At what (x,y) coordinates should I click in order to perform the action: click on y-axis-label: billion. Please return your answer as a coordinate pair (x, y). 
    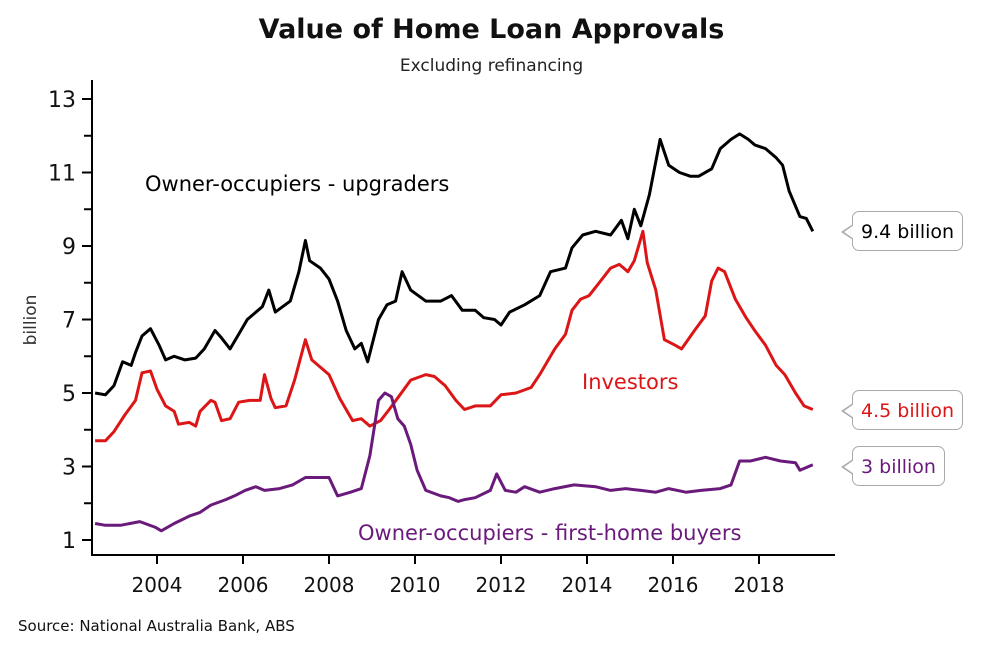
    Looking at the image, I should click on (31, 320).